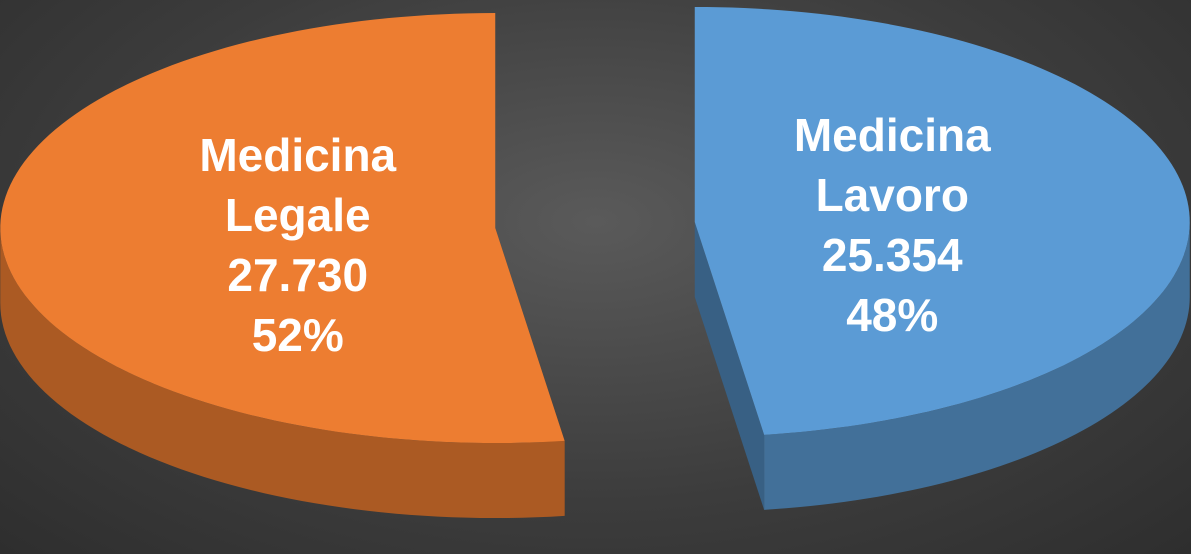 The height and width of the screenshot is (554, 1191). Describe the element at coordinates (298, 245) in the screenshot. I see `data-label: Medicina Legale 27.730 52%` at that location.